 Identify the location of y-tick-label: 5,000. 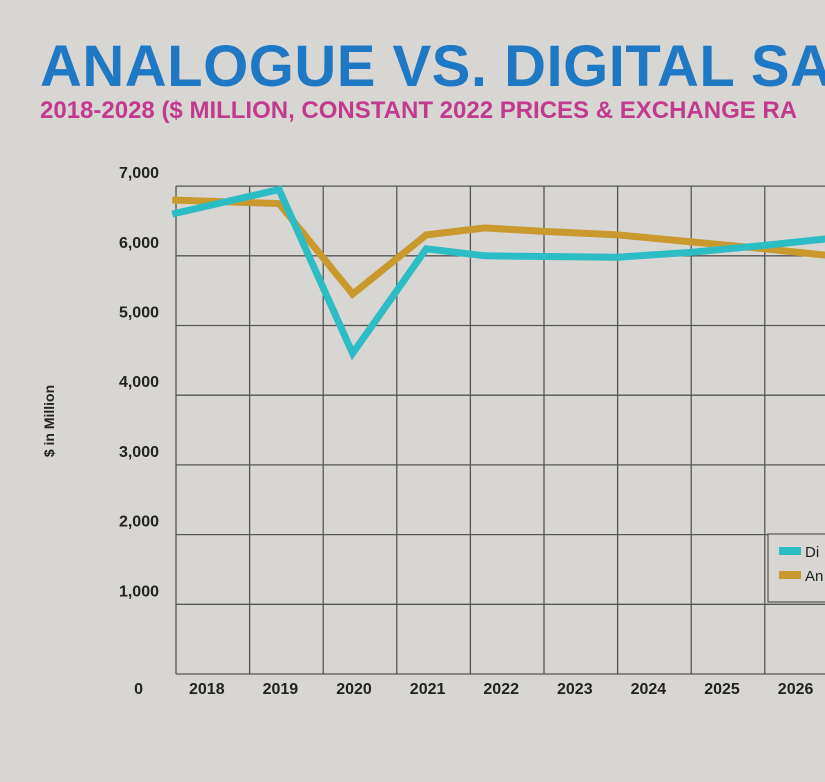
(139, 313).